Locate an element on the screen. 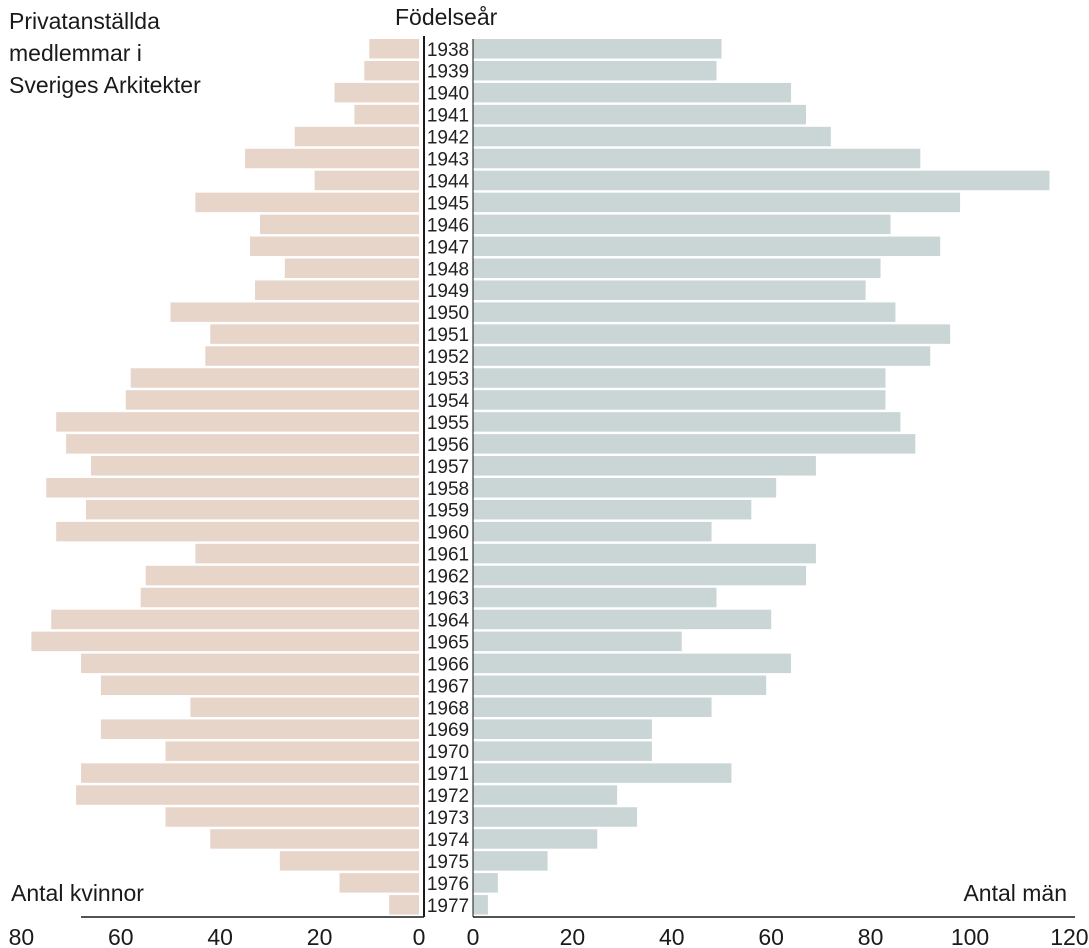 The width and height of the screenshot is (1089, 948). year-label-1968: 1968 is located at coordinates (448, 708).